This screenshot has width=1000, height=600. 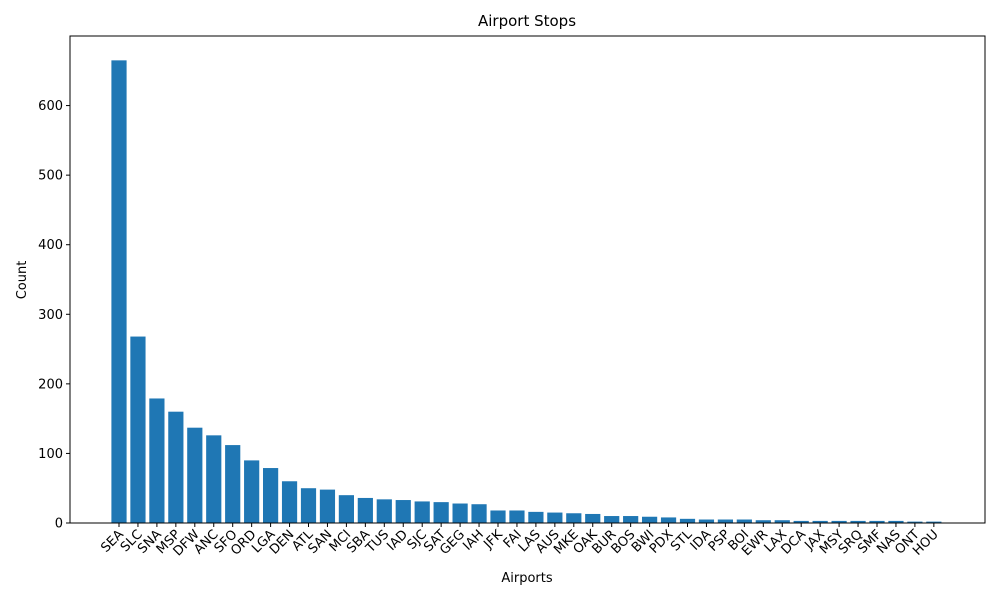 I want to click on bar-bwi, so click(x=650, y=519).